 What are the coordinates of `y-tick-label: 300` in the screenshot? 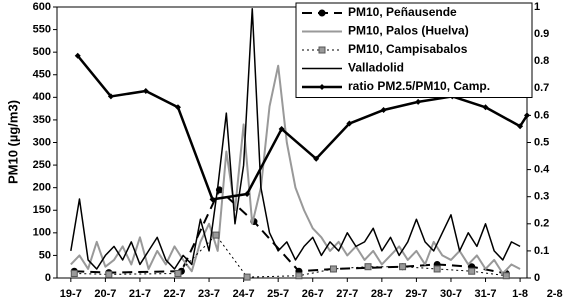 It's located at (42, 142).